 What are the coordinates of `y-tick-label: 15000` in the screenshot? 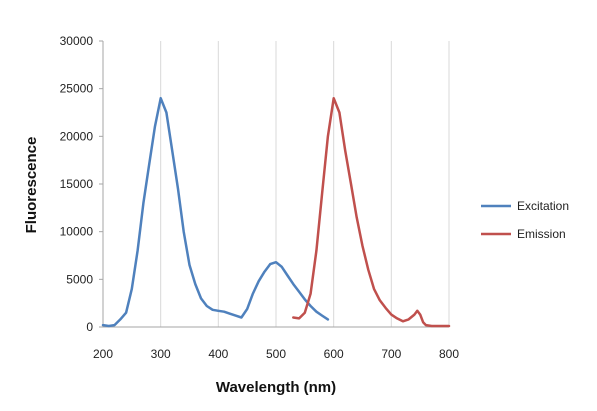 It's located at (77, 184).